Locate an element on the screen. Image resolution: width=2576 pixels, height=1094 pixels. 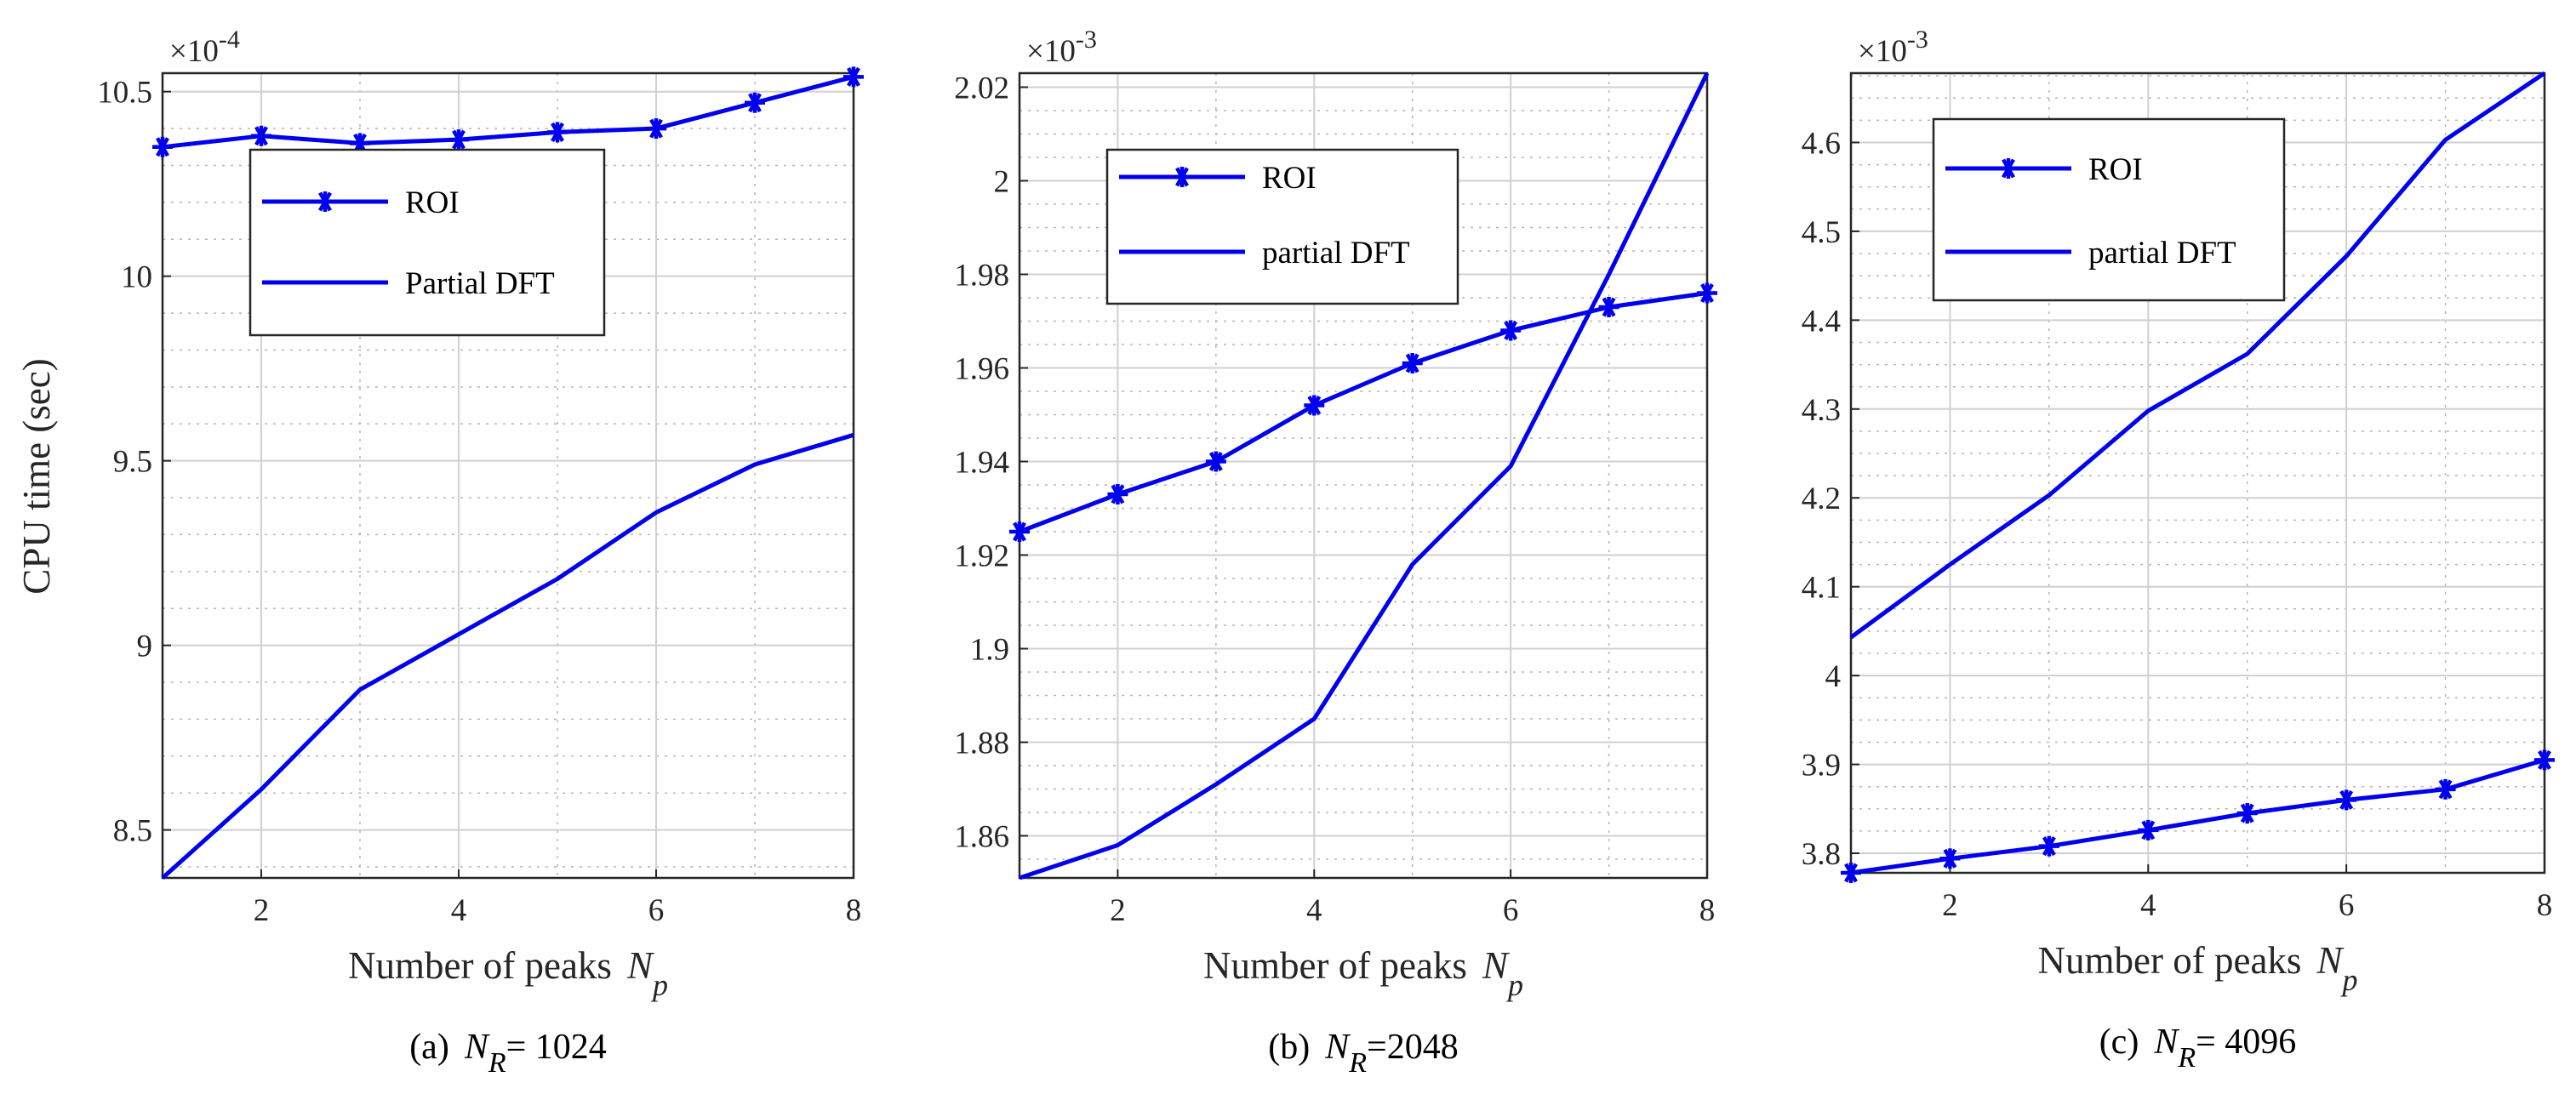
caption-suffix: =2048 is located at coordinates (1413, 1048).